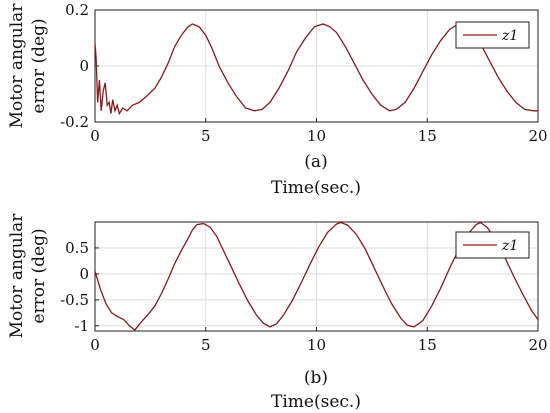  What do you see at coordinates (316, 378) in the screenshot?
I see `panel-b-caption: (b)` at bounding box center [316, 378].